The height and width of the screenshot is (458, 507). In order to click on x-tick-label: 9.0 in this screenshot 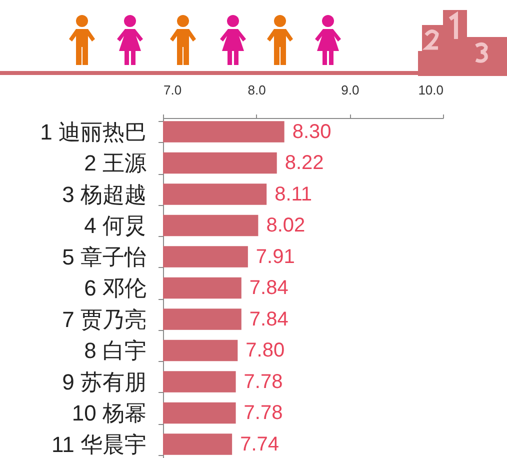, I will do `click(350, 90)`.